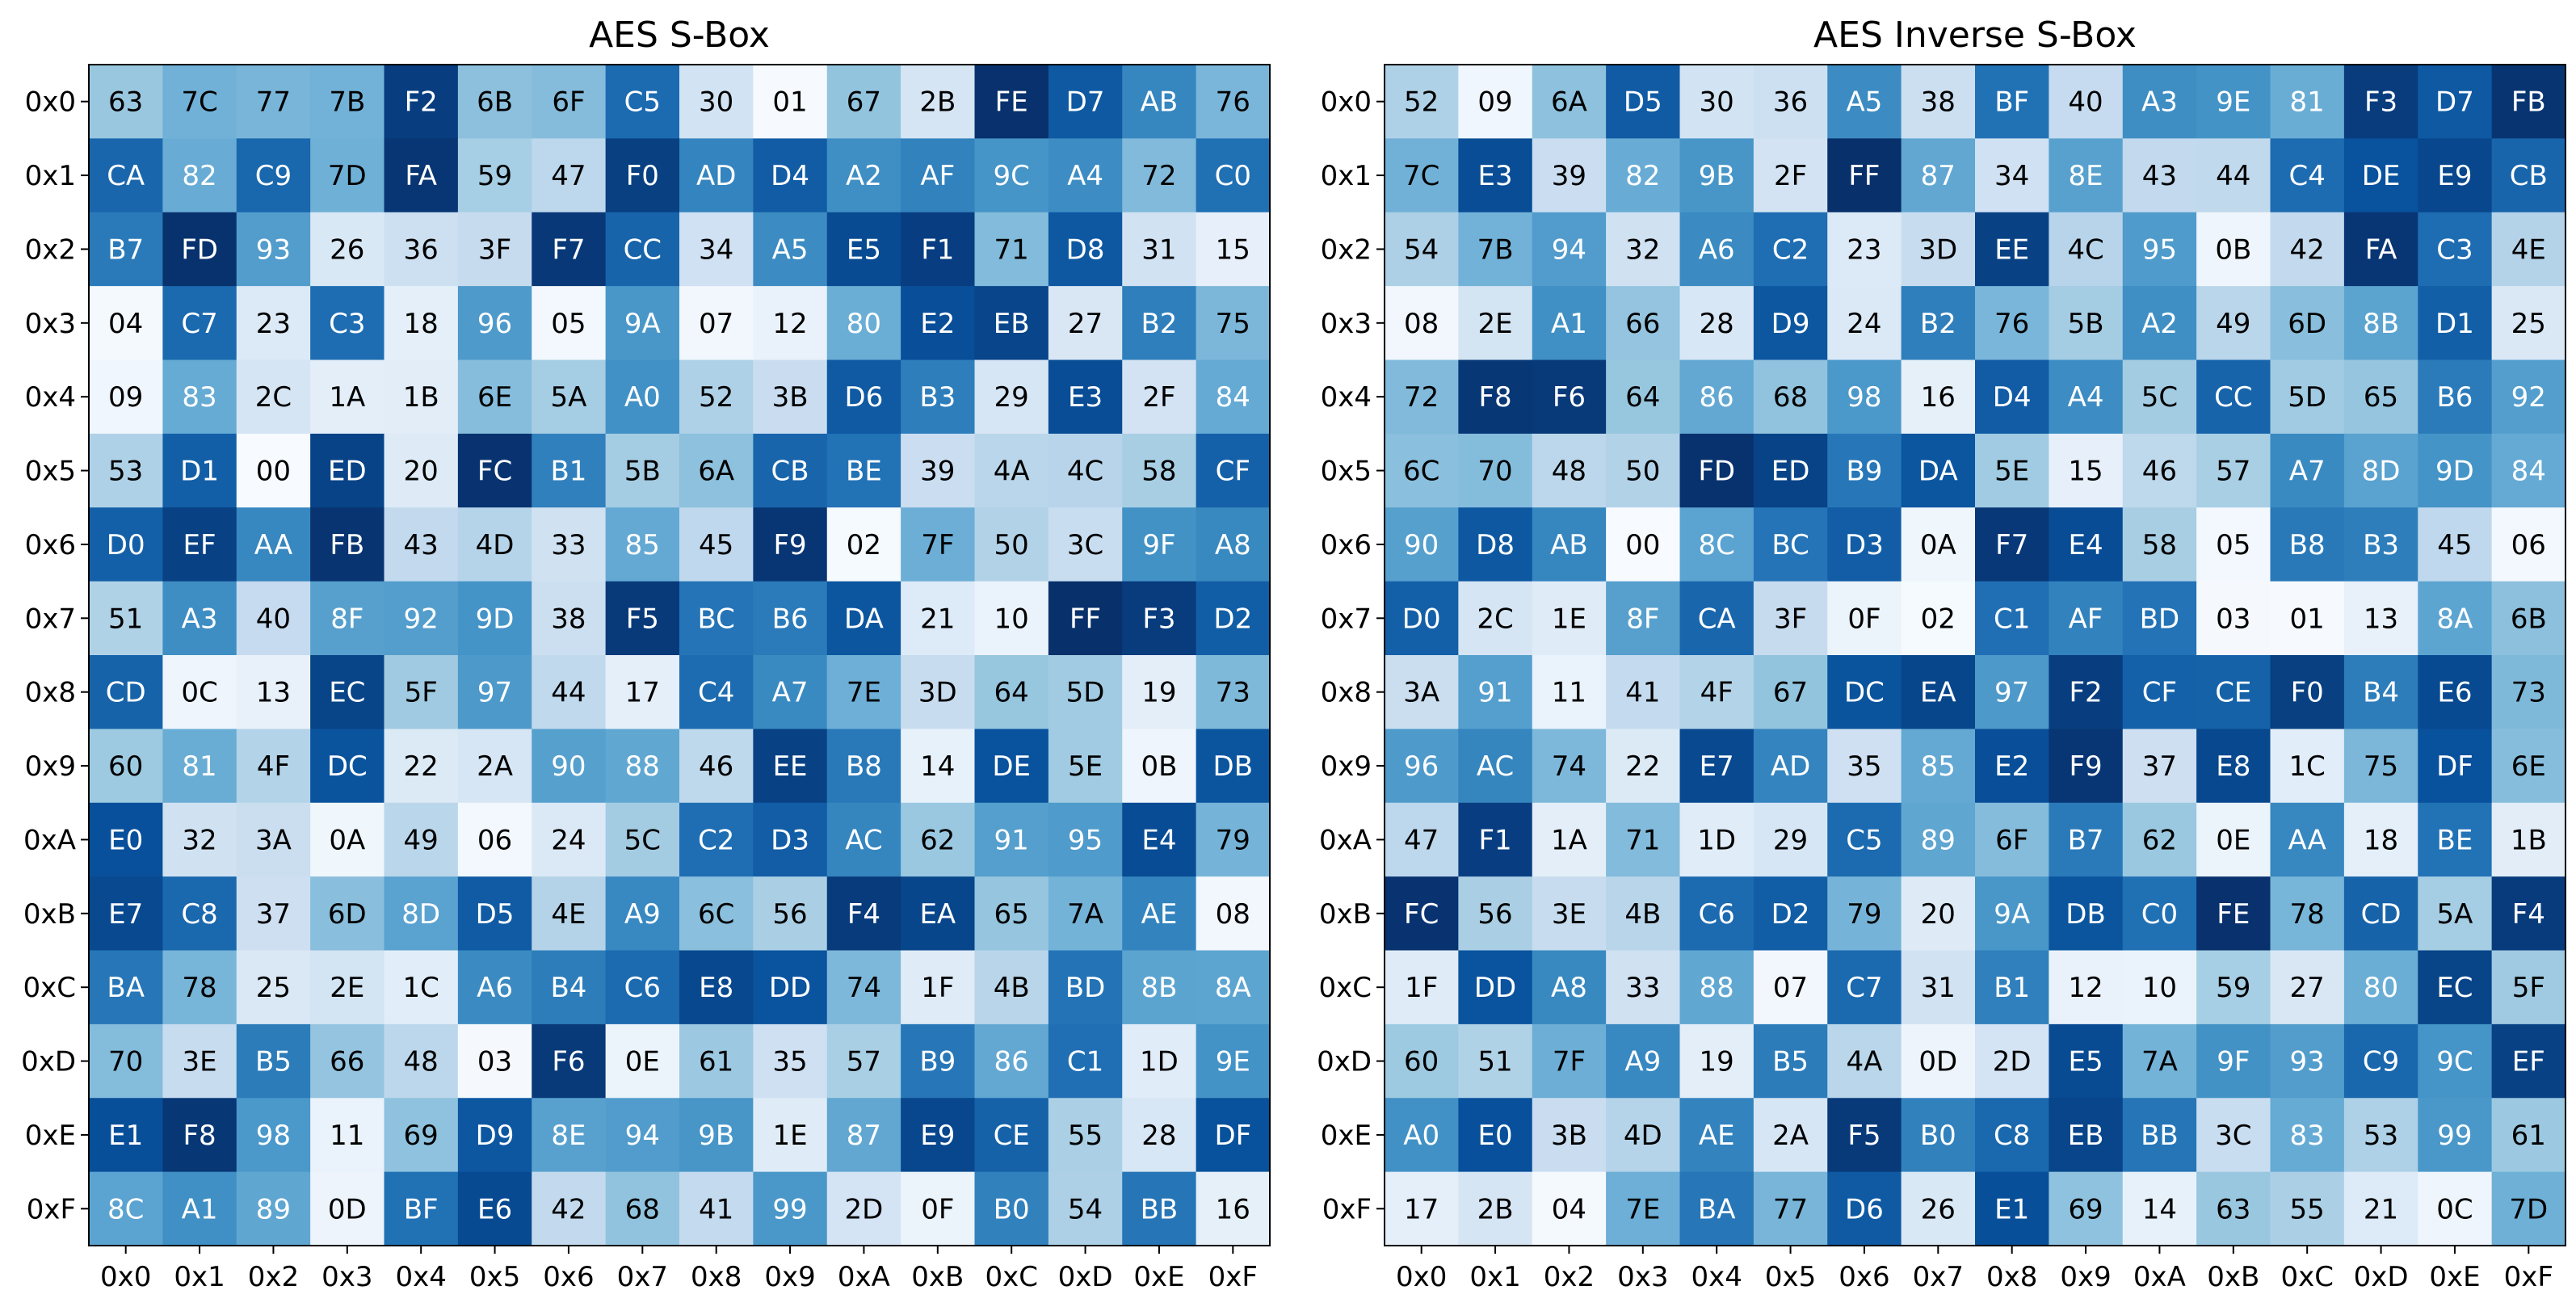 The image size is (2576, 1307). I want to click on cell-value-label: 7D, so click(347, 176).